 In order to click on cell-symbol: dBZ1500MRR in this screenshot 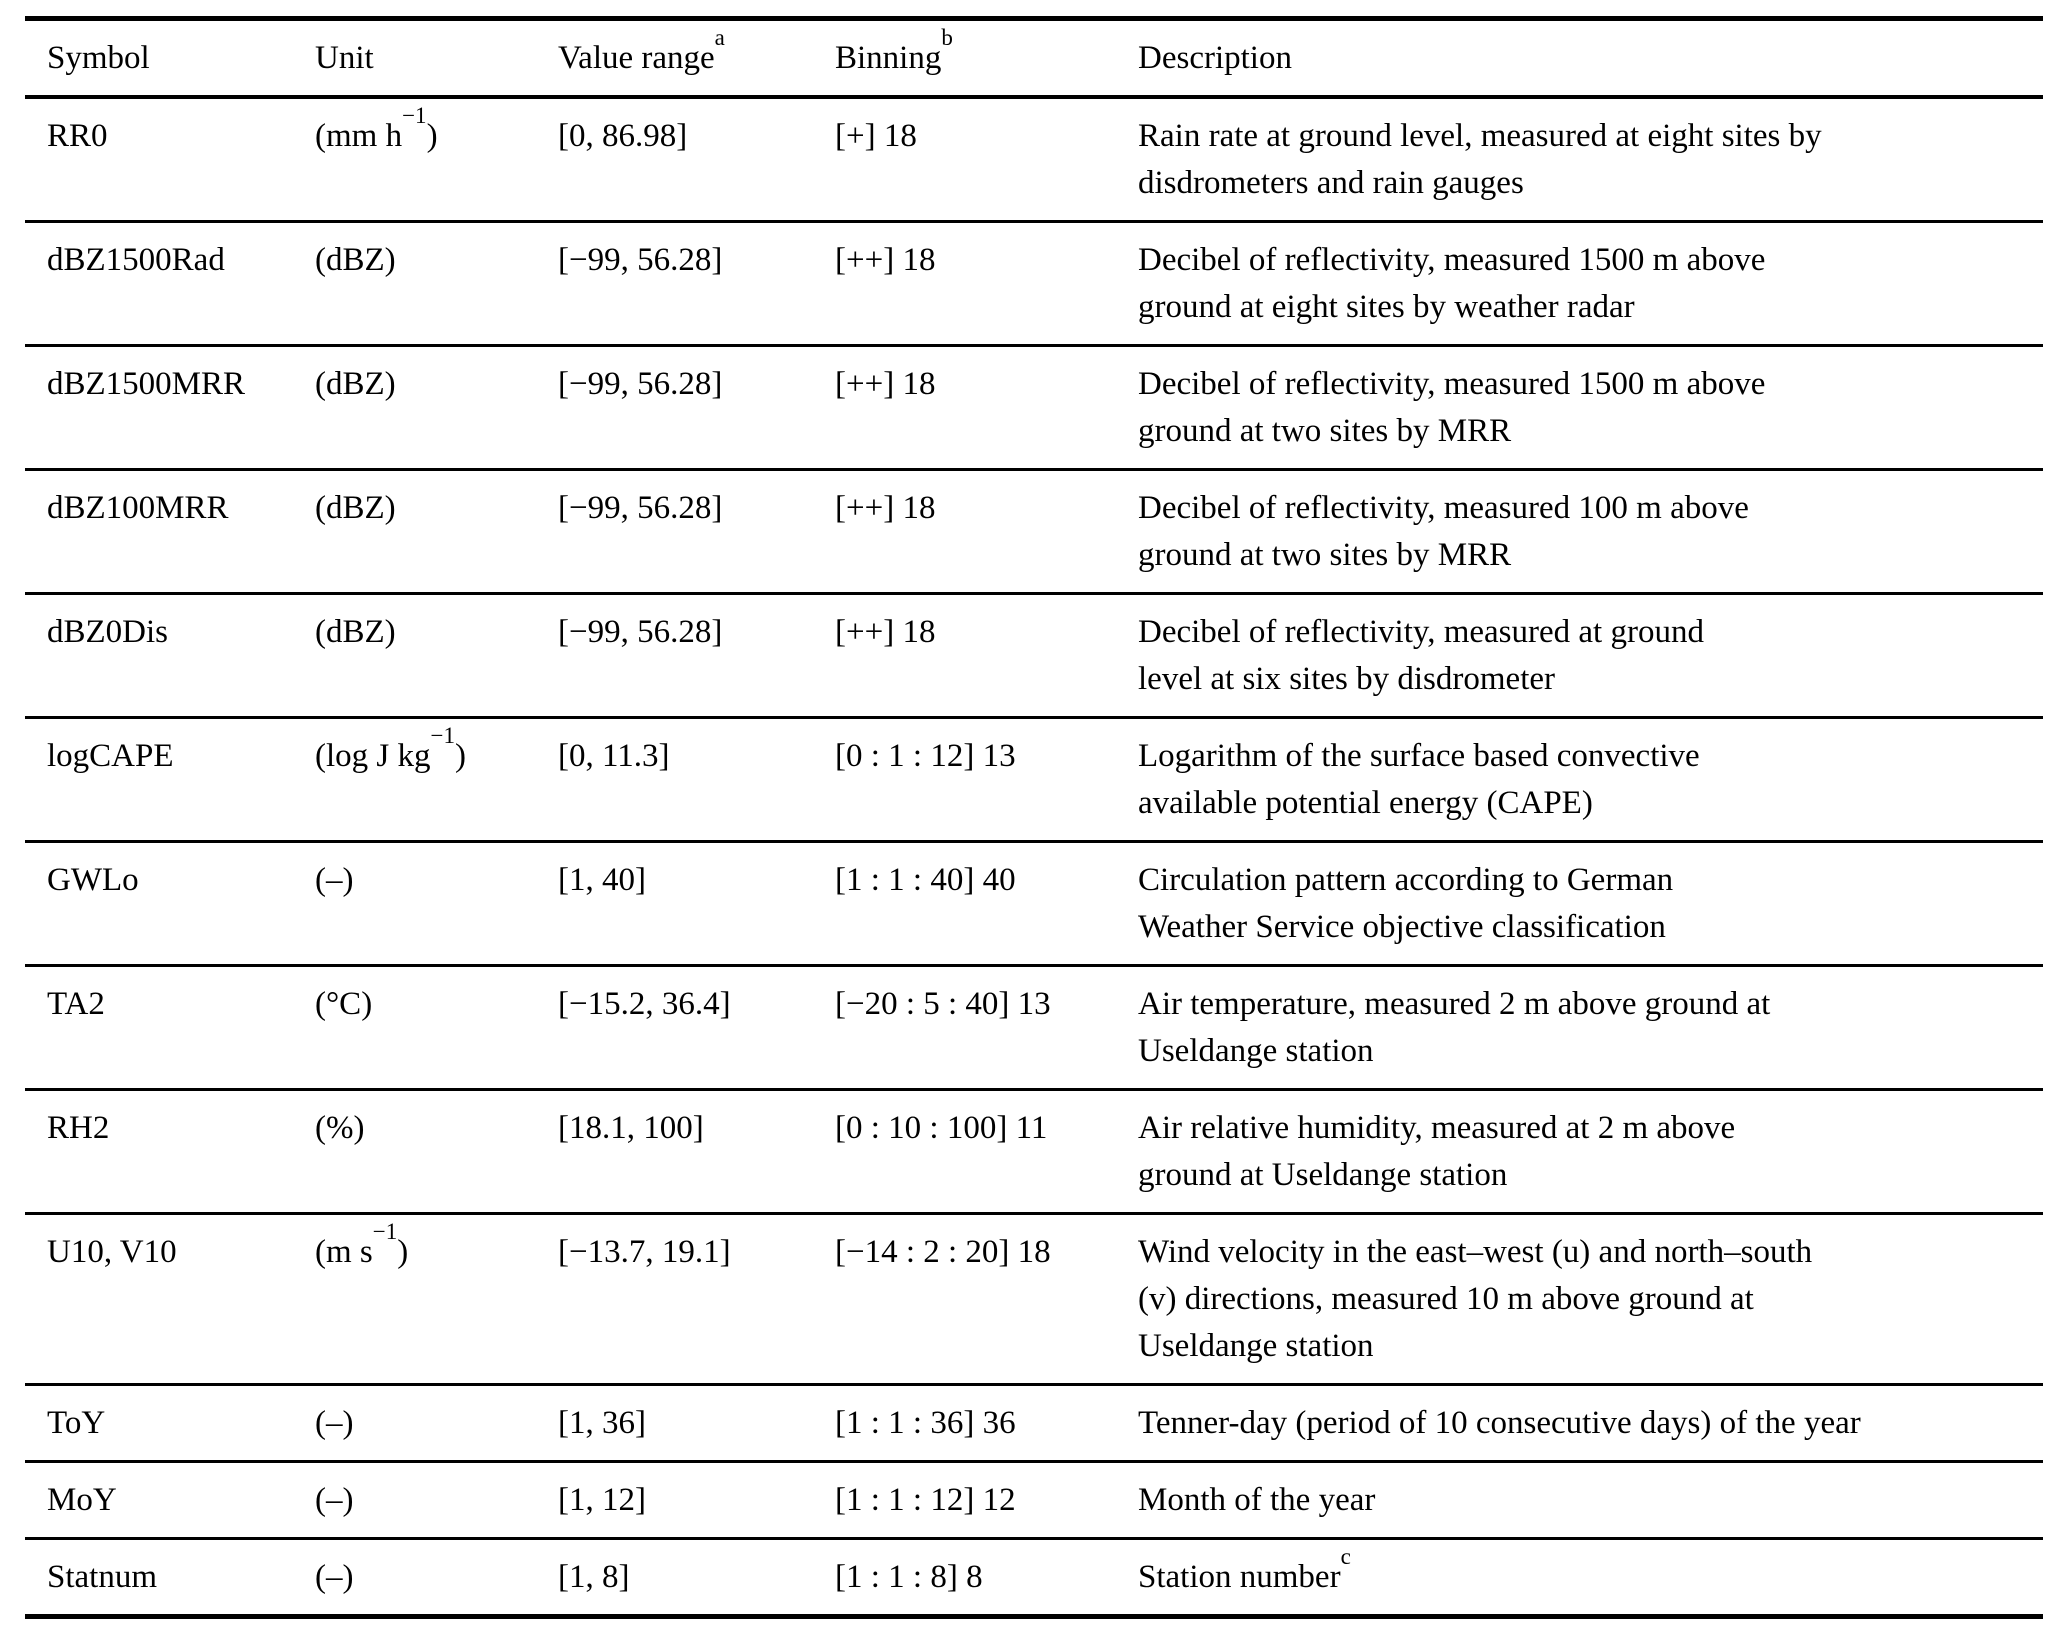, I will do `click(146, 384)`.